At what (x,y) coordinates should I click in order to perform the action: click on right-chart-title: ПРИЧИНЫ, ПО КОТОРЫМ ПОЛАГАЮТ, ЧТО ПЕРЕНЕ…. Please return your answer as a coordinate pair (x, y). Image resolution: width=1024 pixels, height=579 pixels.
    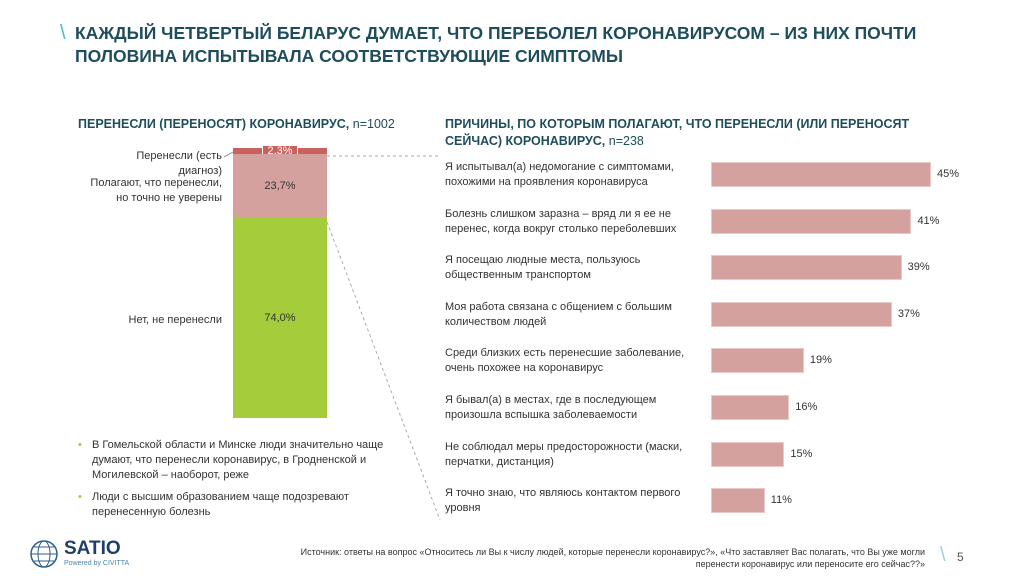
    Looking at the image, I should click on (685, 133).